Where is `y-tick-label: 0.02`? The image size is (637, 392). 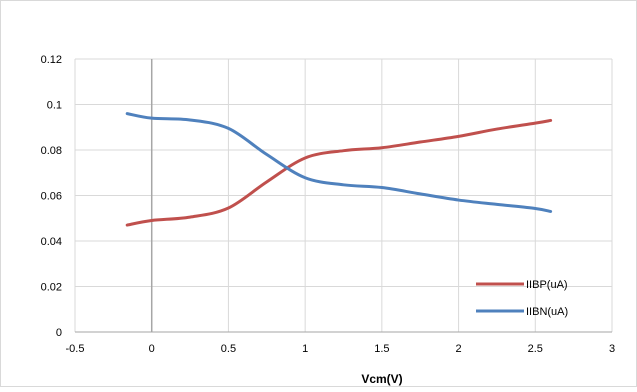 y-tick-label: 0.02 is located at coordinates (51, 288).